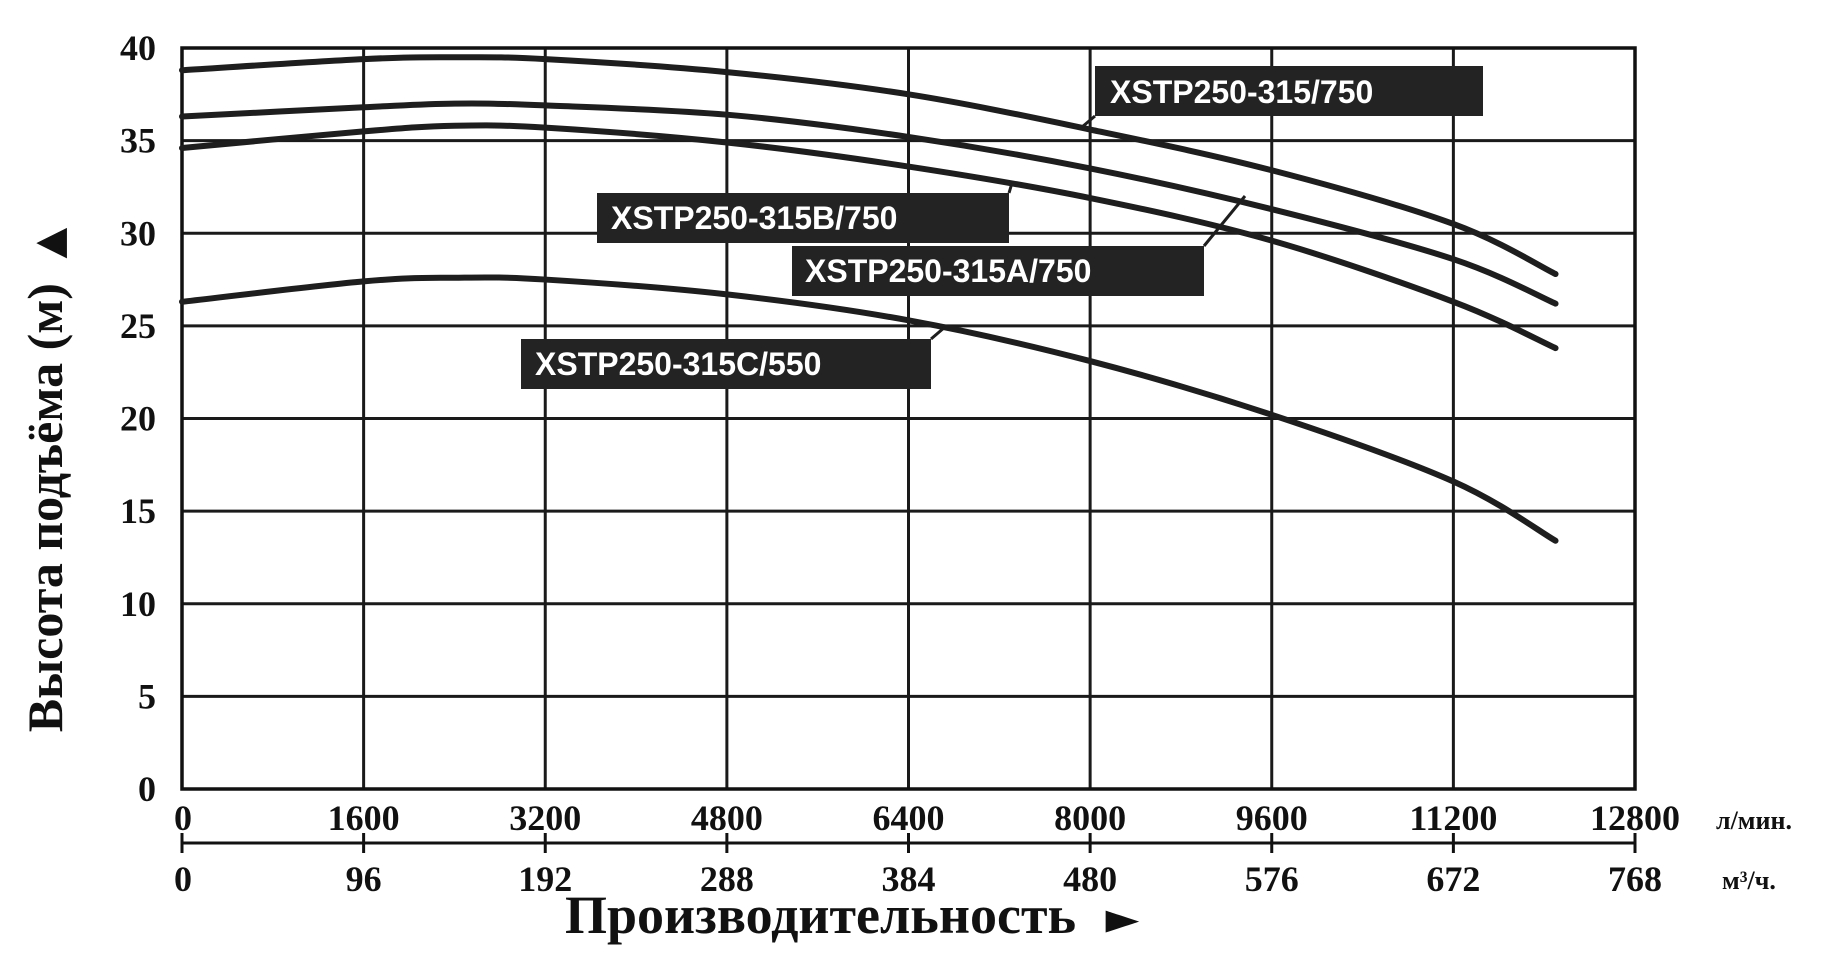 This screenshot has width=1847, height=980. What do you see at coordinates (820, 915) in the screenshot?
I see `x-axis-title-text: Производительность` at bounding box center [820, 915].